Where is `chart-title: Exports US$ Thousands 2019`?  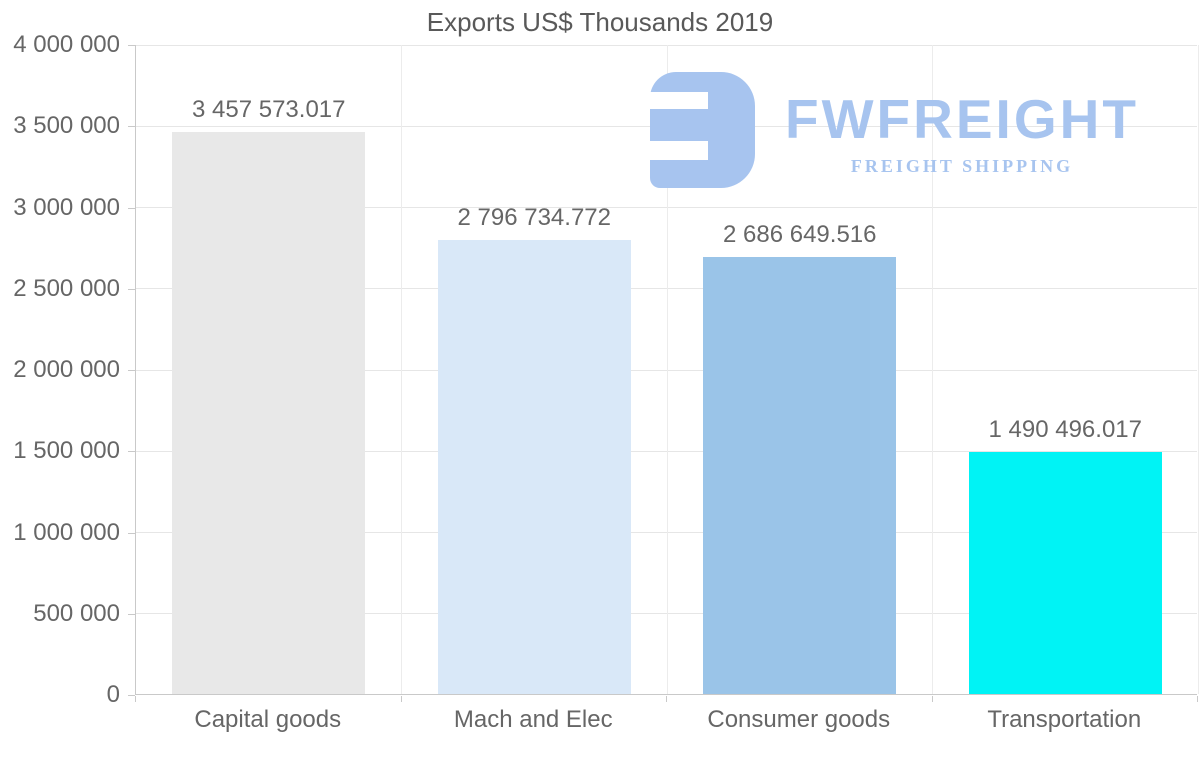 chart-title: Exports US$ Thousands 2019 is located at coordinates (600, 22).